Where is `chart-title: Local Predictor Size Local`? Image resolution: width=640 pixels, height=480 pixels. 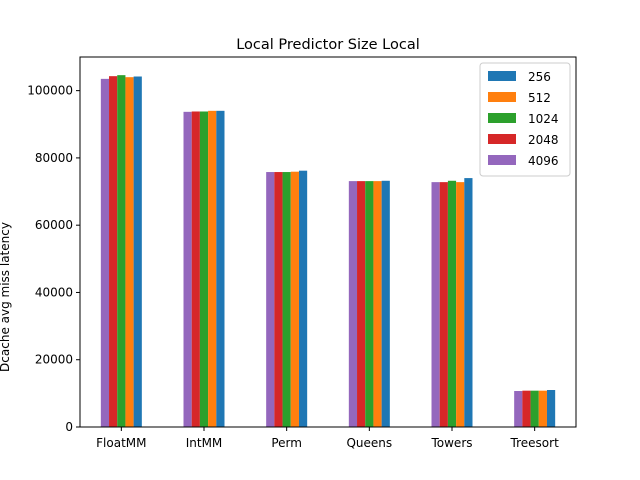
chart-title: Local Predictor Size Local is located at coordinates (328, 45).